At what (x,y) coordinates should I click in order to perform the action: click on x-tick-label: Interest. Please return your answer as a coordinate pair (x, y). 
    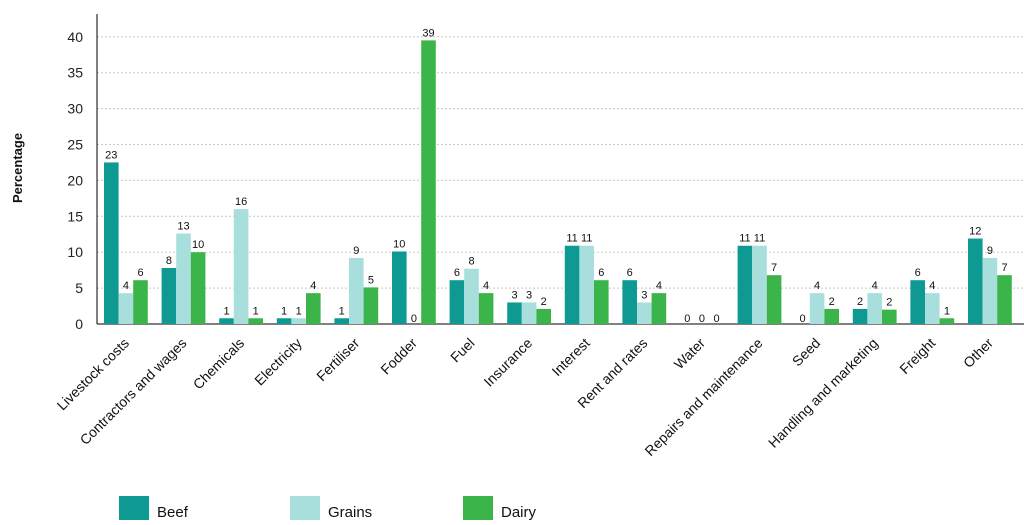
    Looking at the image, I should click on (570, 357).